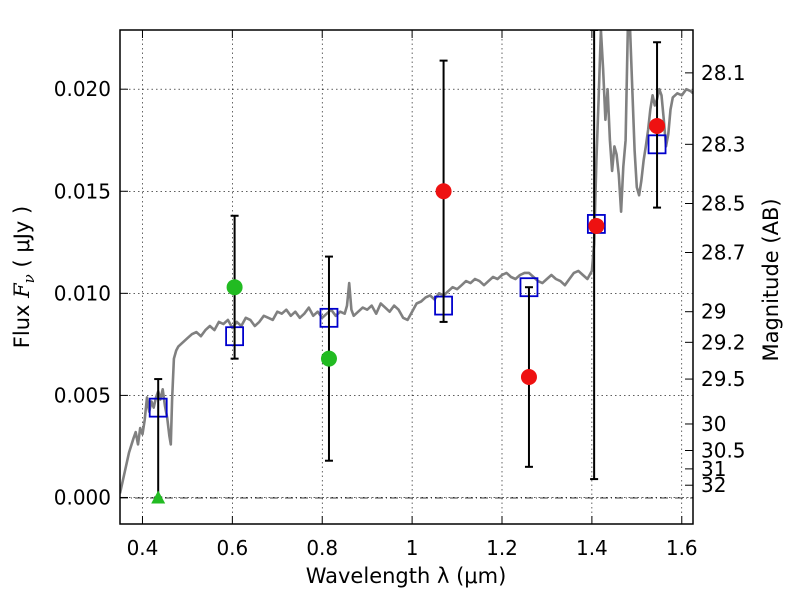  What do you see at coordinates (143, 548) in the screenshot?
I see `x-tick-label: 0.4` at bounding box center [143, 548].